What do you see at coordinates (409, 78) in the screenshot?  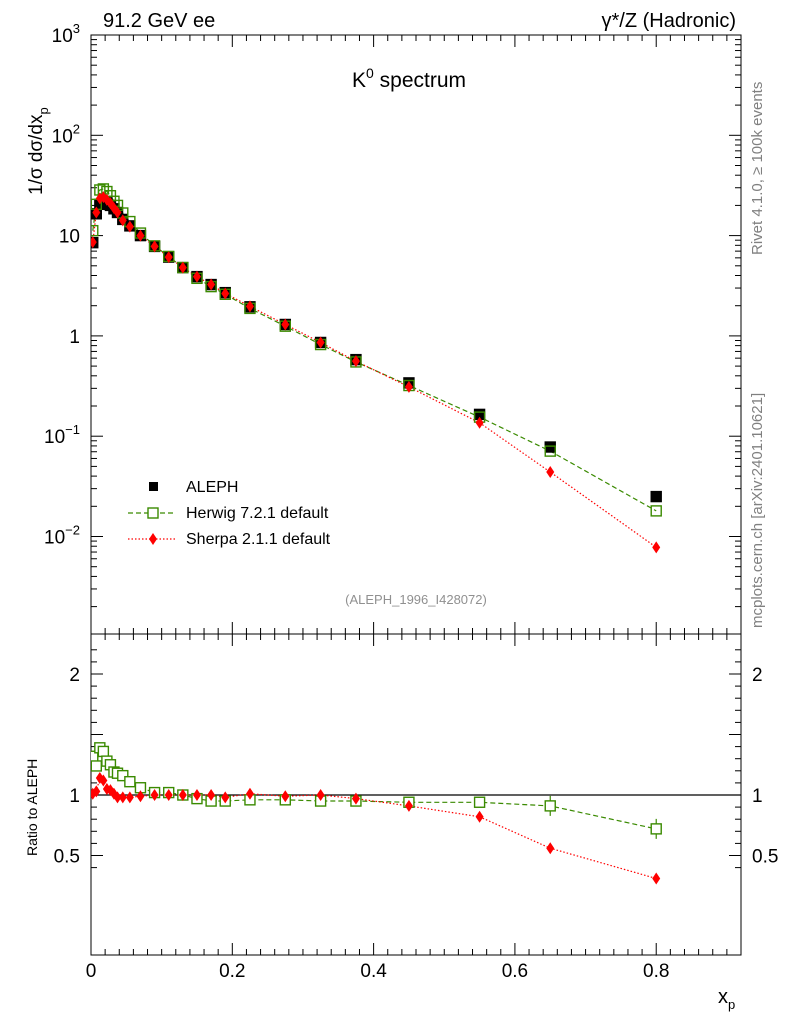 I see `chart-title: K0 spectrum` at bounding box center [409, 78].